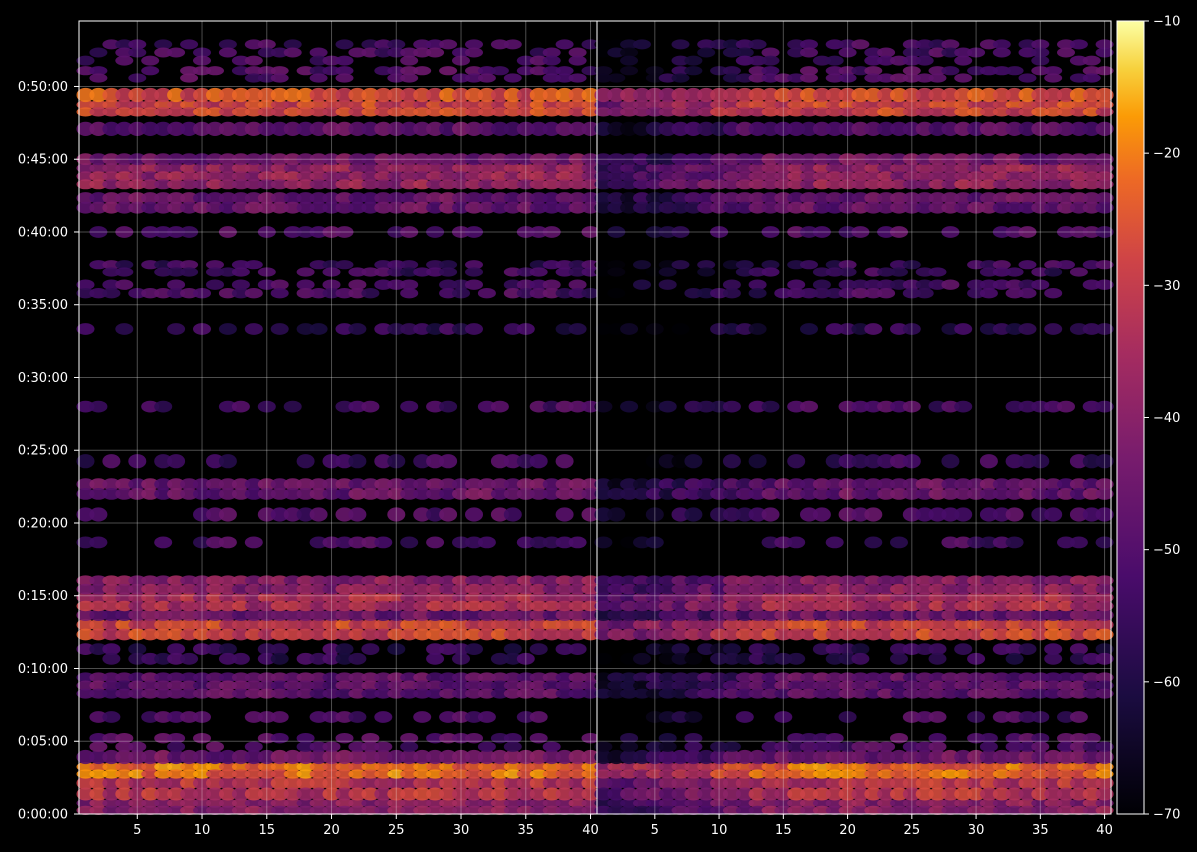 The width and height of the screenshot is (1197, 852). I want to click on x-tick-label: 10, so click(719, 830).